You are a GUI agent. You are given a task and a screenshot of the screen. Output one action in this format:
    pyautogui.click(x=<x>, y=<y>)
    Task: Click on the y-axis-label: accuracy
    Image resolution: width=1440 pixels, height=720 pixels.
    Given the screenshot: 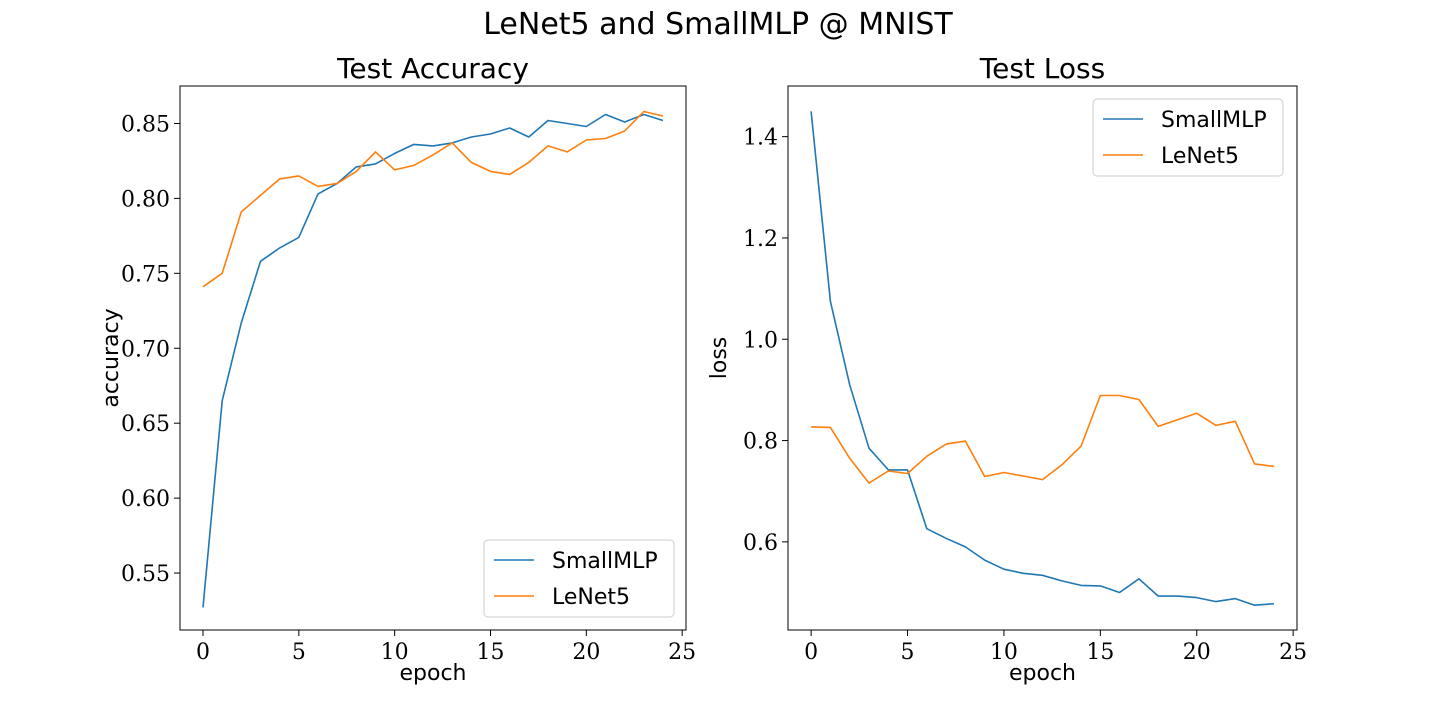 What is the action you would take?
    pyautogui.click(x=111, y=357)
    